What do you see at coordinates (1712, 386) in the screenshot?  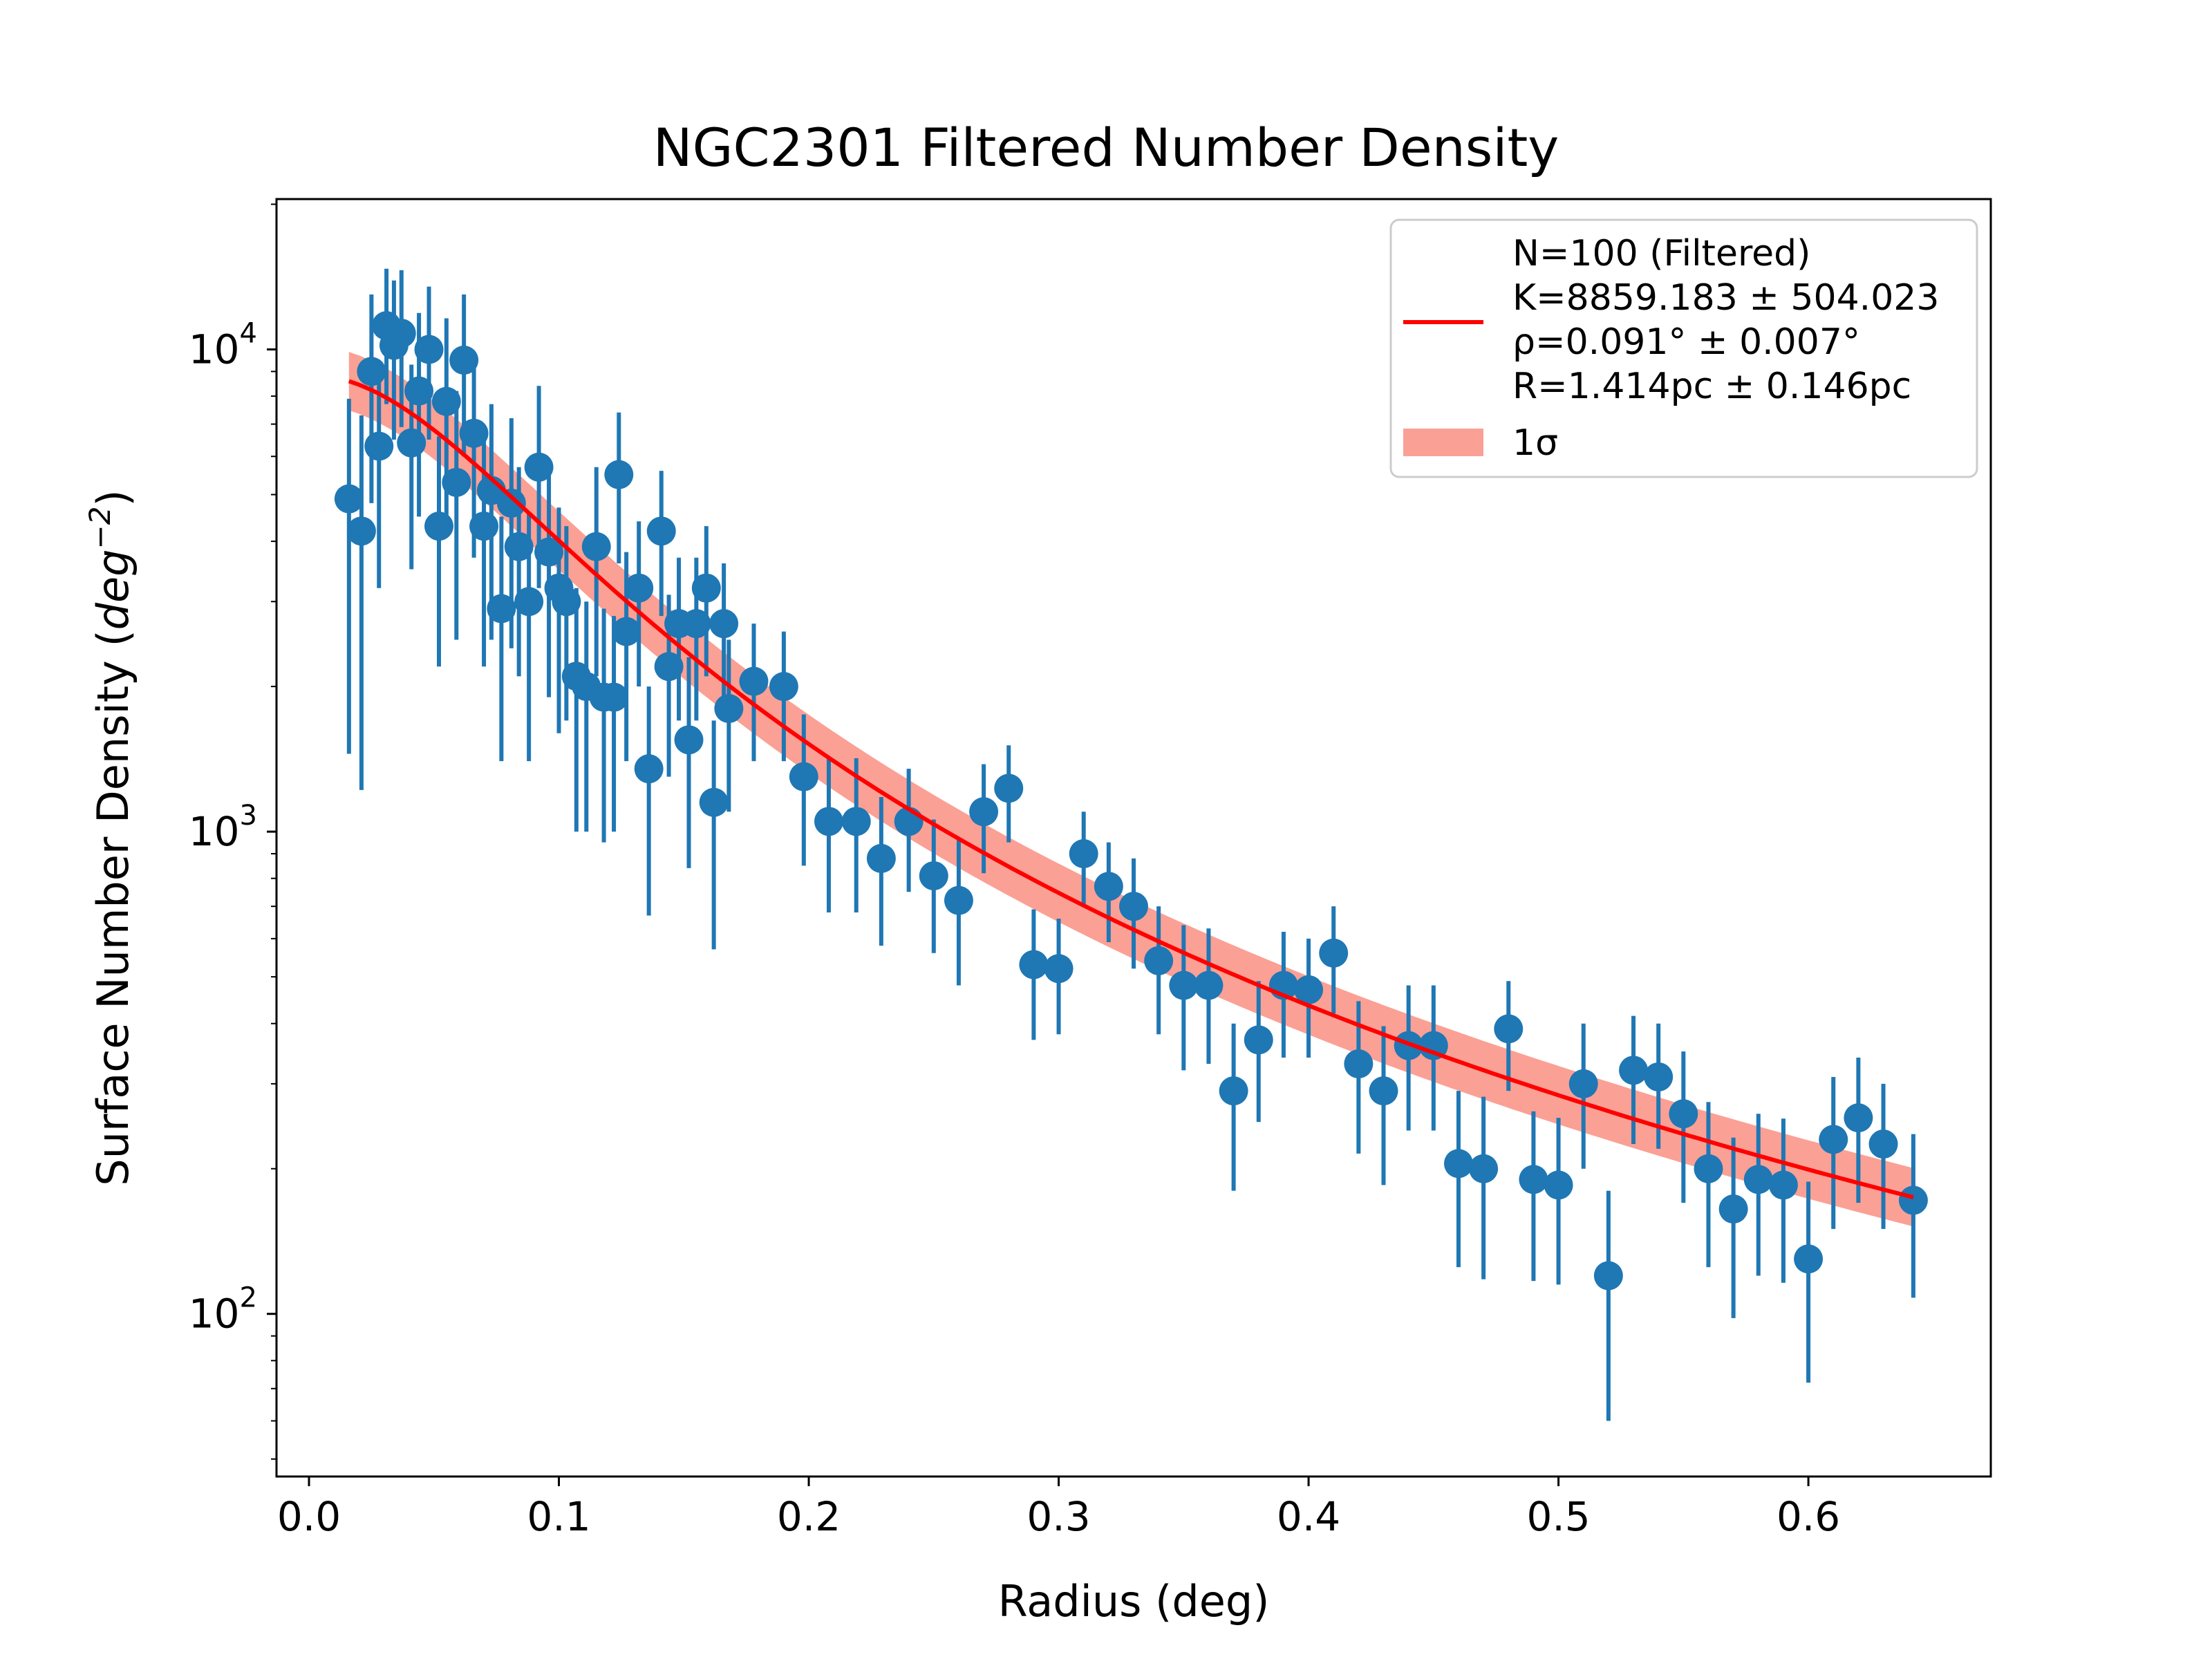 I see `legend-fit-line-4: R=1.414pc ± 0.146pc` at bounding box center [1712, 386].